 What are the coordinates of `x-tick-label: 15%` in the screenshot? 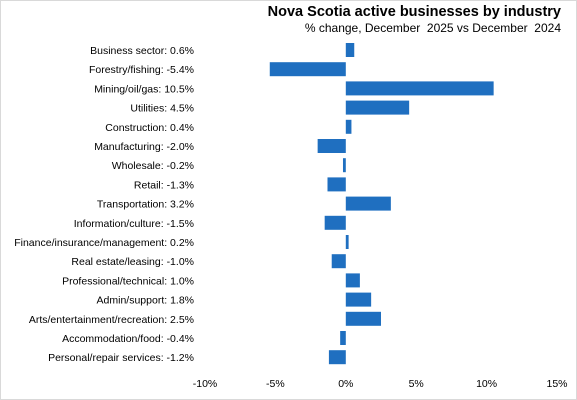 It's located at (556, 384).